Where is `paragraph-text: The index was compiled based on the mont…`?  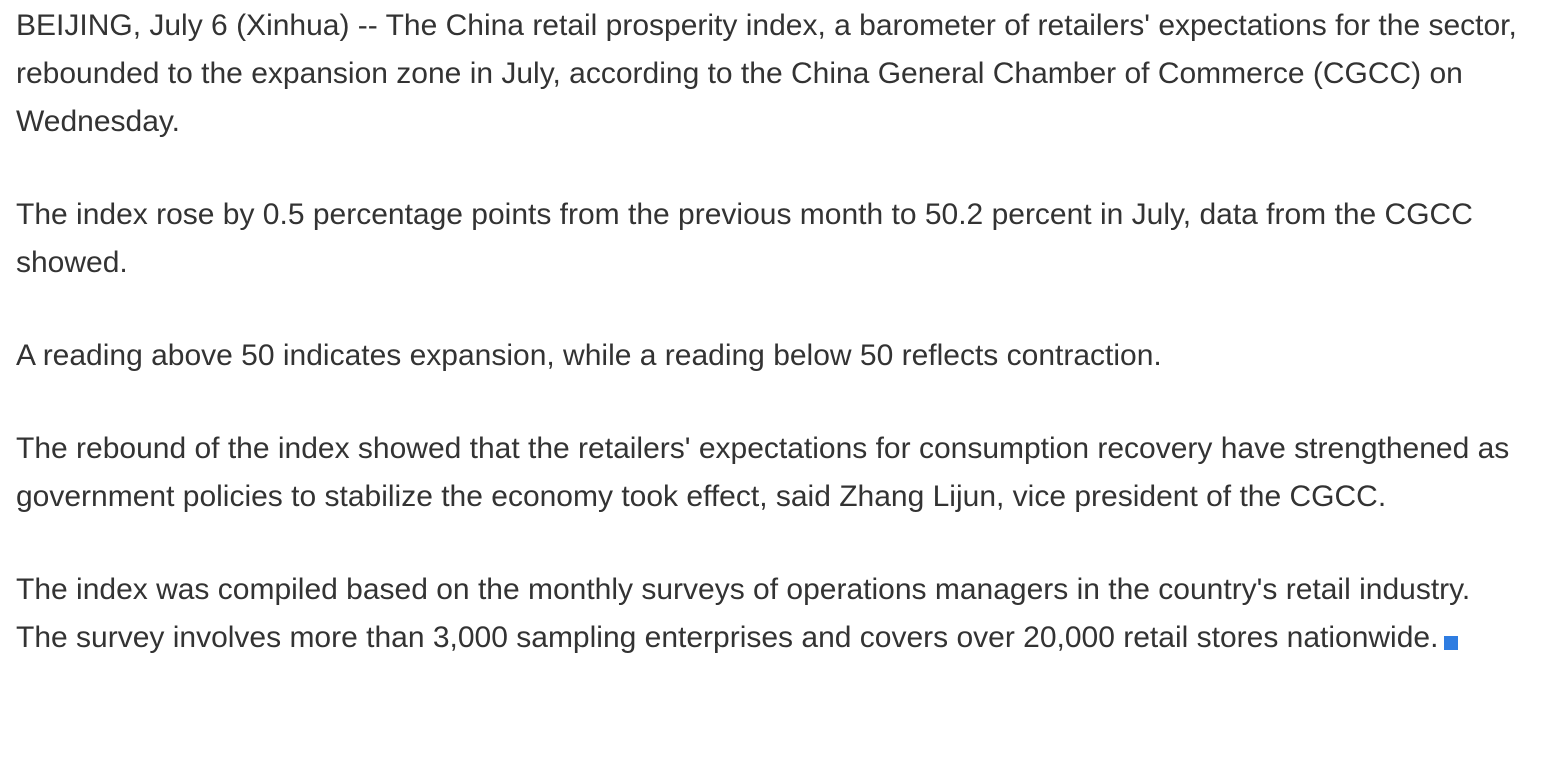
paragraph-text: The index was compiled based on the mont… is located at coordinates (743, 613).